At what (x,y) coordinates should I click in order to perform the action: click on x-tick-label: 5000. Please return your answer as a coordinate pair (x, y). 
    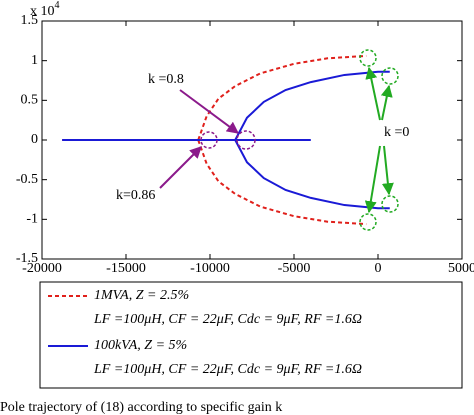
    Looking at the image, I should click on (461, 268).